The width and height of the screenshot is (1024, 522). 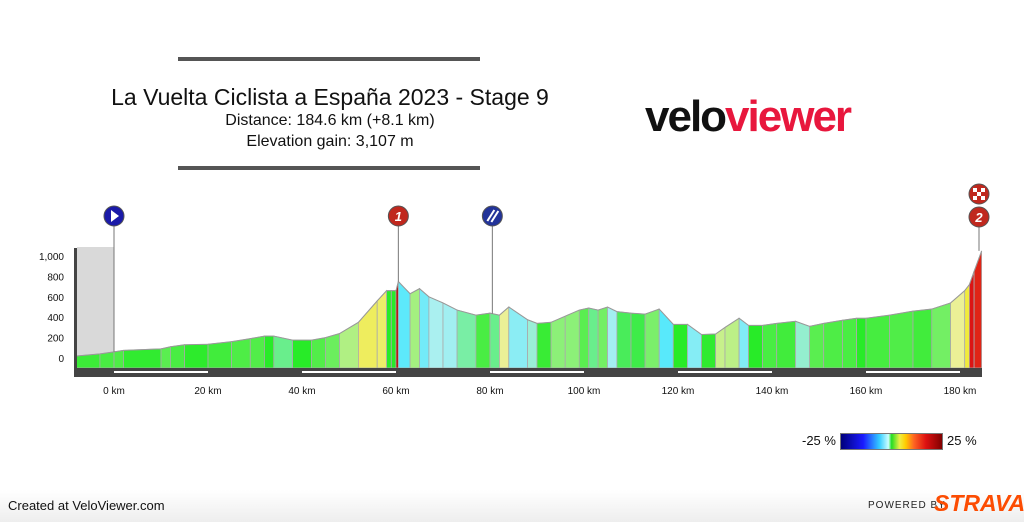 What do you see at coordinates (960, 391) in the screenshot?
I see `x-tick-label: 180 km` at bounding box center [960, 391].